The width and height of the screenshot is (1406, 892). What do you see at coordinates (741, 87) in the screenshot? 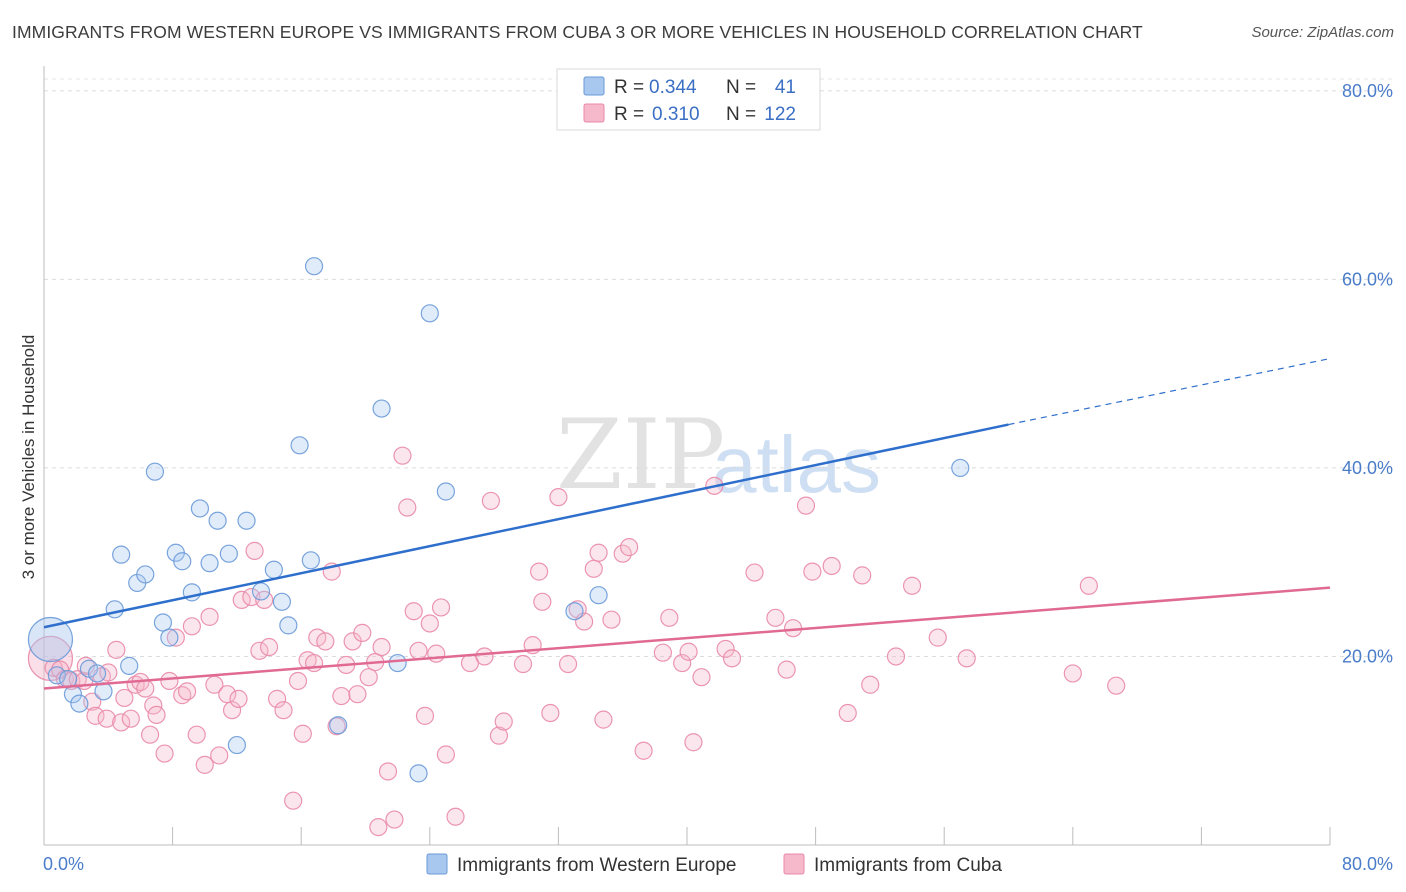
I see `stats-n-label-1: N =` at bounding box center [741, 87].